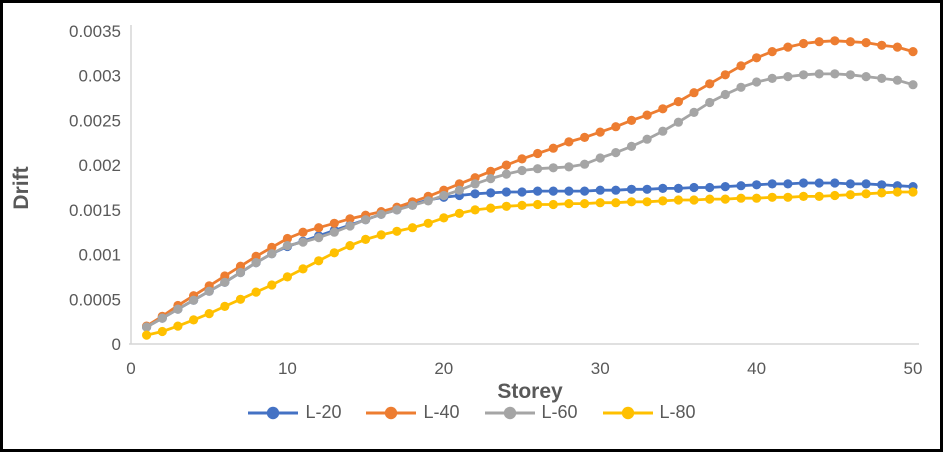  What do you see at coordinates (323, 412) in the screenshot?
I see `legend-label-L-20: L-20` at bounding box center [323, 412].